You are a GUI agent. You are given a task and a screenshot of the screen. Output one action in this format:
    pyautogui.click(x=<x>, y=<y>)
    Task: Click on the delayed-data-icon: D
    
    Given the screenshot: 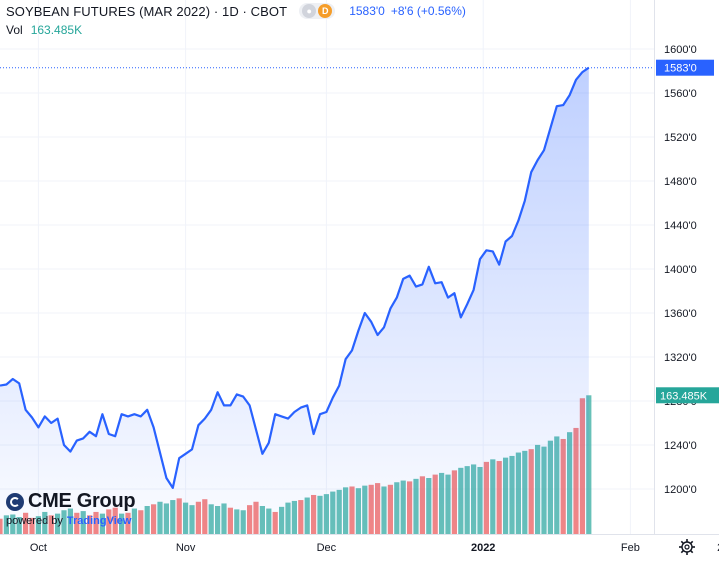 What is the action you would take?
    pyautogui.click(x=325, y=11)
    